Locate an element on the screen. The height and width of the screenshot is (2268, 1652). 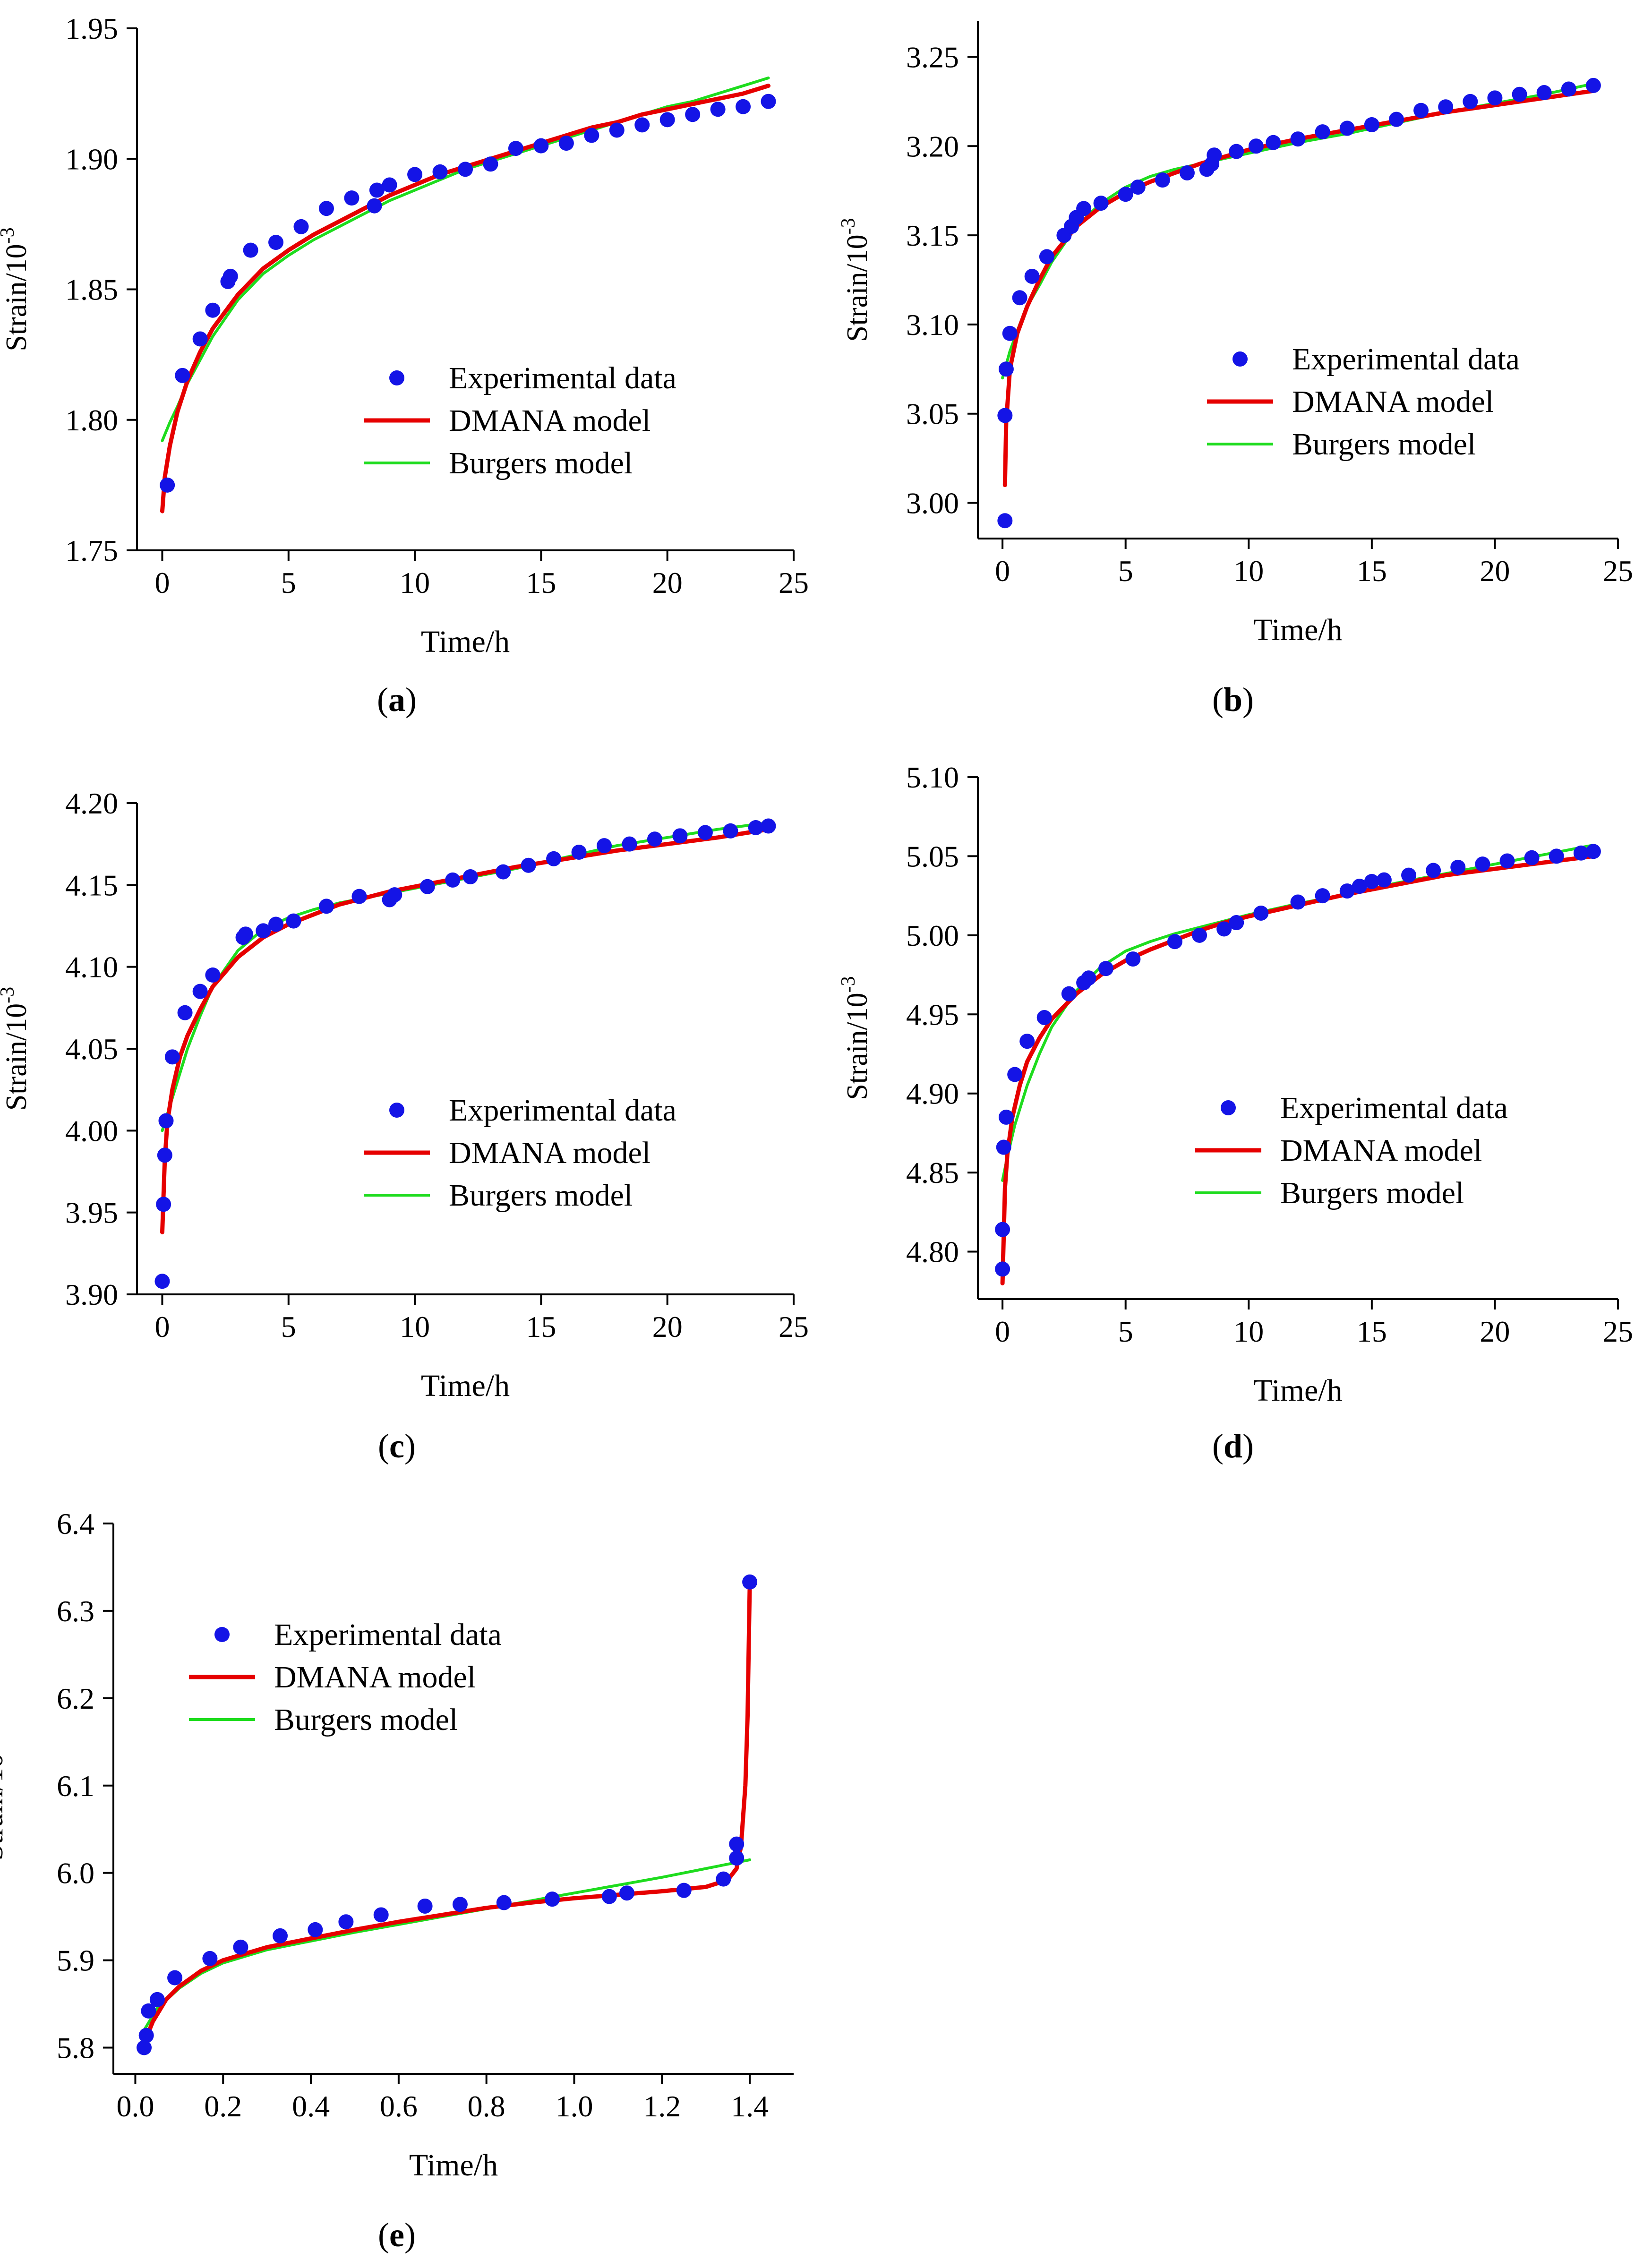
y-tick-label: 6.4 is located at coordinates (75, 1524).